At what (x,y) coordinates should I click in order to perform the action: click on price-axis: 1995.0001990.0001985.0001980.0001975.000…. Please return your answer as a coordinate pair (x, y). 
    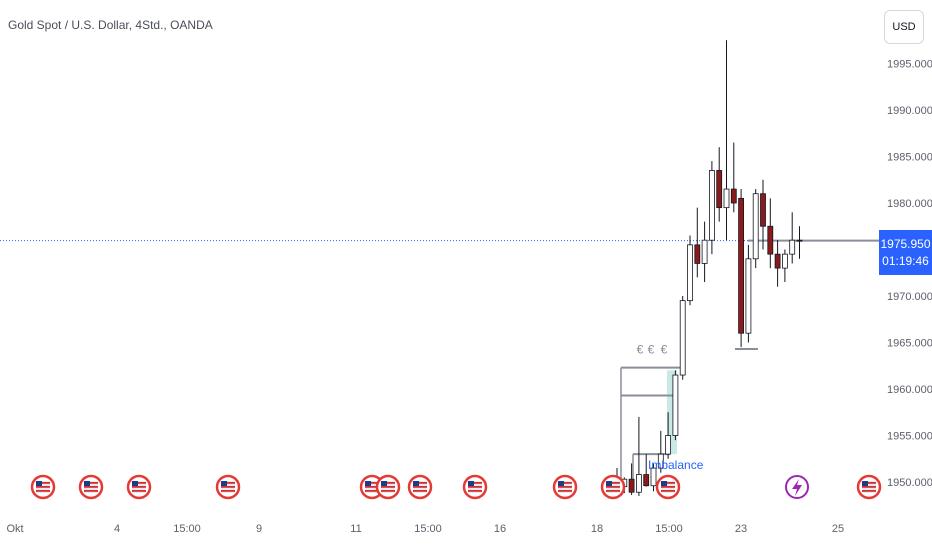
    Looking at the image, I should click on (909, 274).